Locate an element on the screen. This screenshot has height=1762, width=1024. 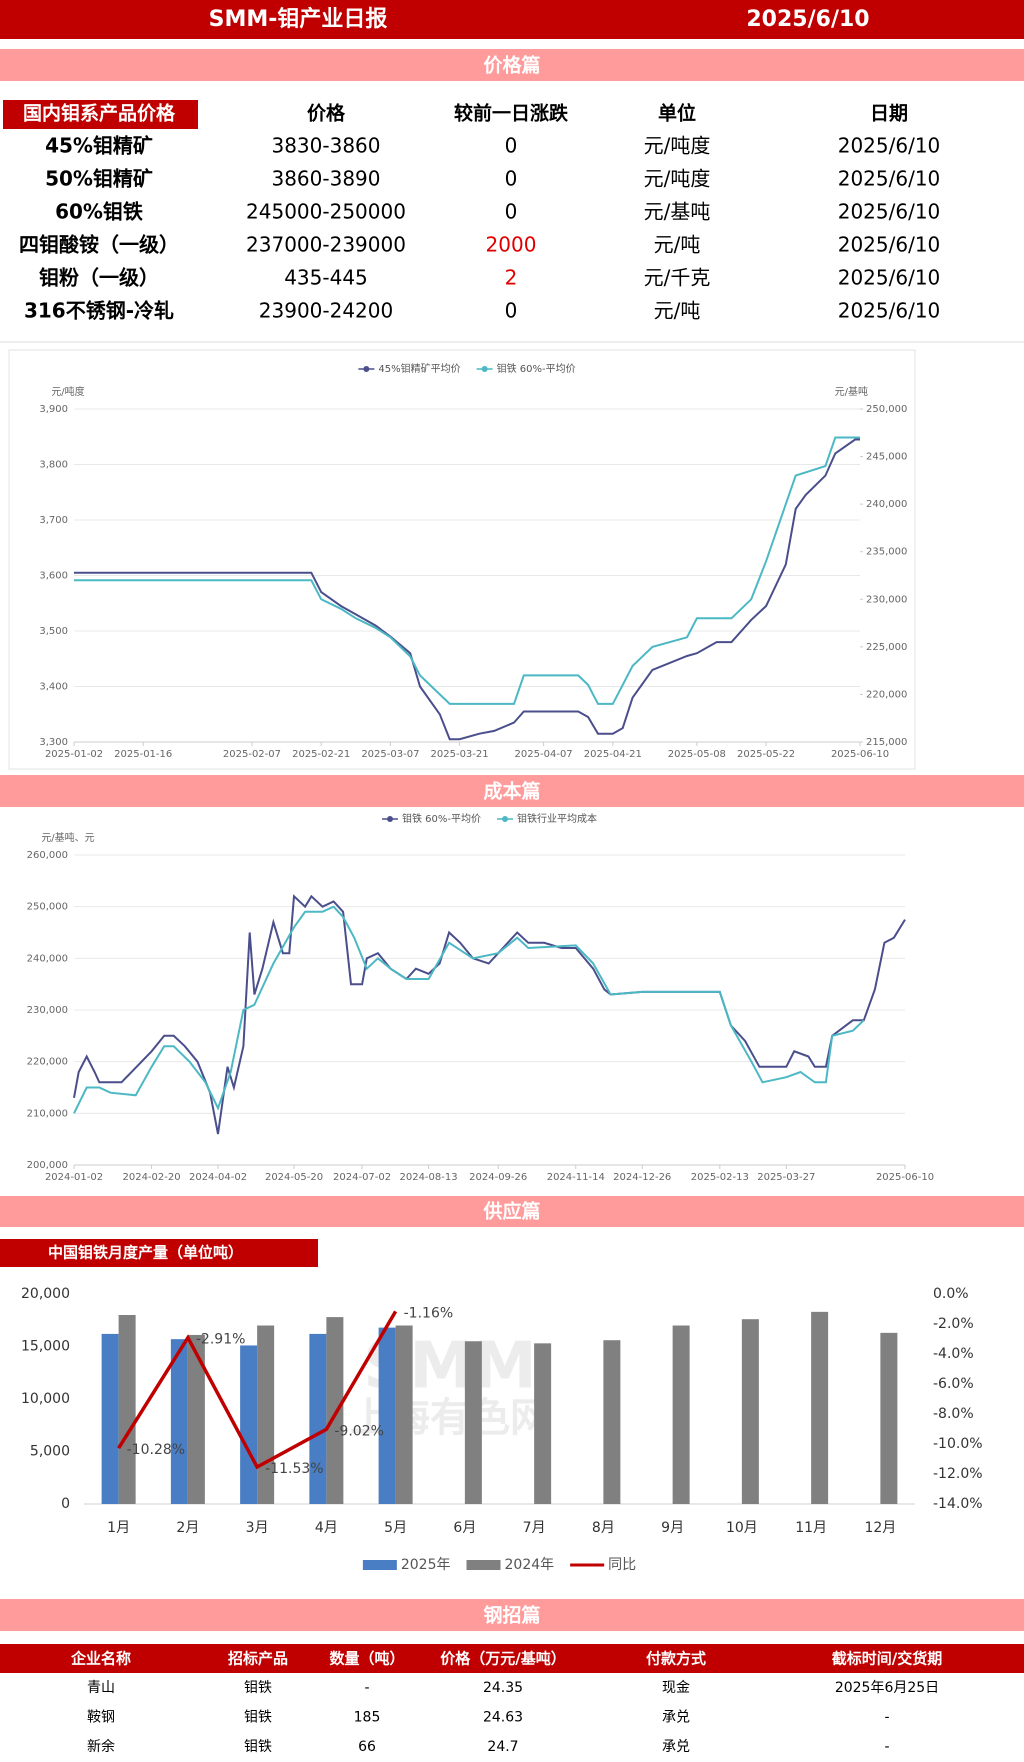
table-cell: 2 is located at coordinates (511, 278).